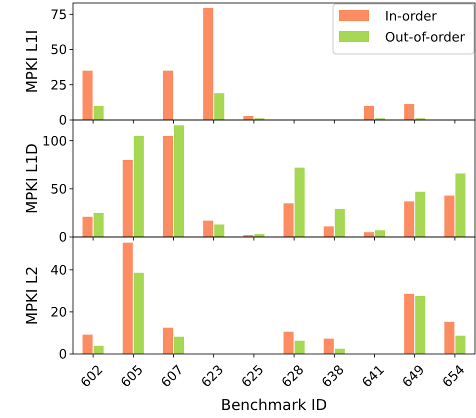  Describe the element at coordinates (132, 376) in the screenshot. I see `x-tick-label: 605` at that location.